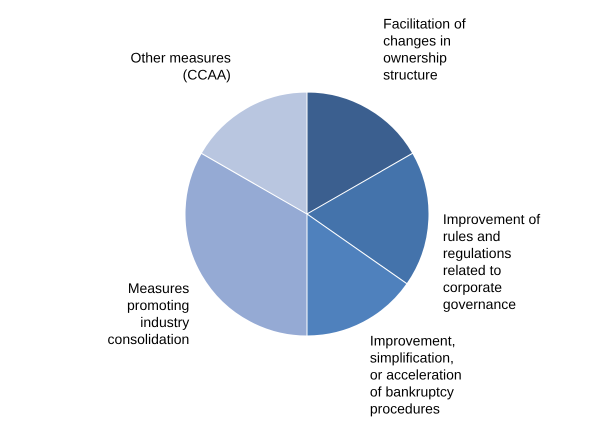  I want to click on slice-label: Facilitation of changes in ownership structure, so click(424, 48).